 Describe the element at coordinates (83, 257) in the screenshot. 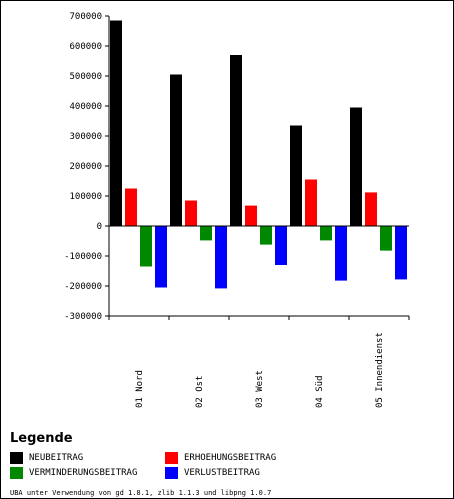

I see `y-tick-label: -100000` at that location.